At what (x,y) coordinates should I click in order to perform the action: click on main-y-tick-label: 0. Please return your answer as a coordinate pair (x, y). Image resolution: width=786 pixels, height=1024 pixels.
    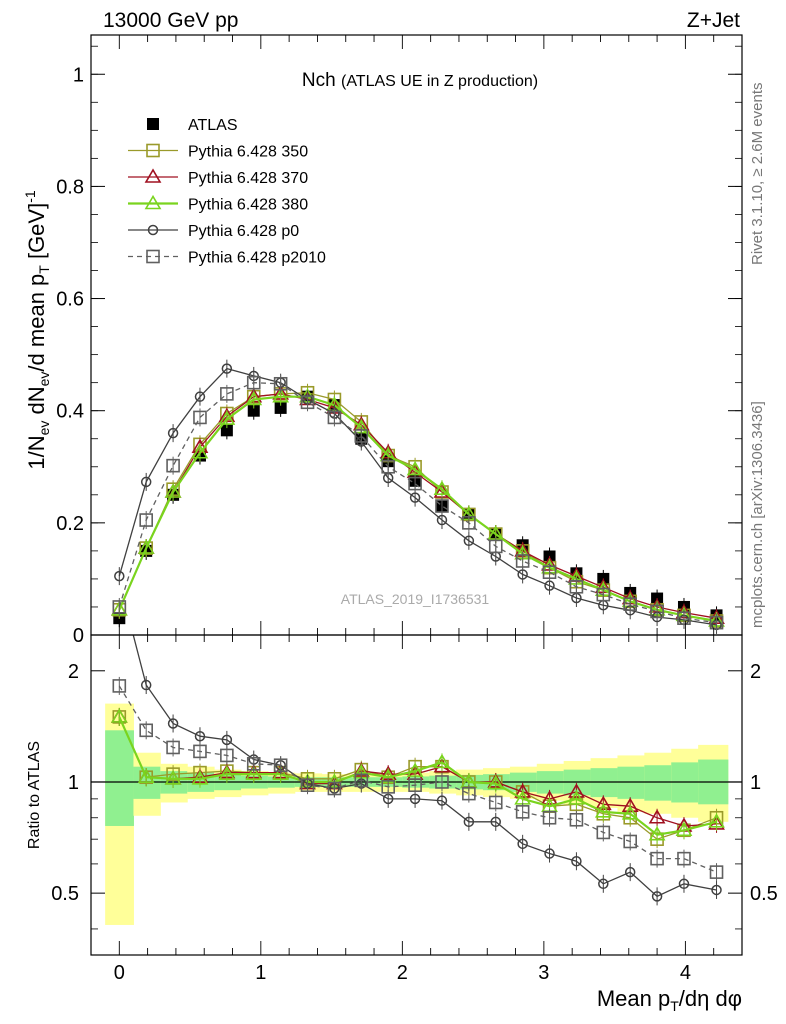
    Looking at the image, I should click on (78, 636).